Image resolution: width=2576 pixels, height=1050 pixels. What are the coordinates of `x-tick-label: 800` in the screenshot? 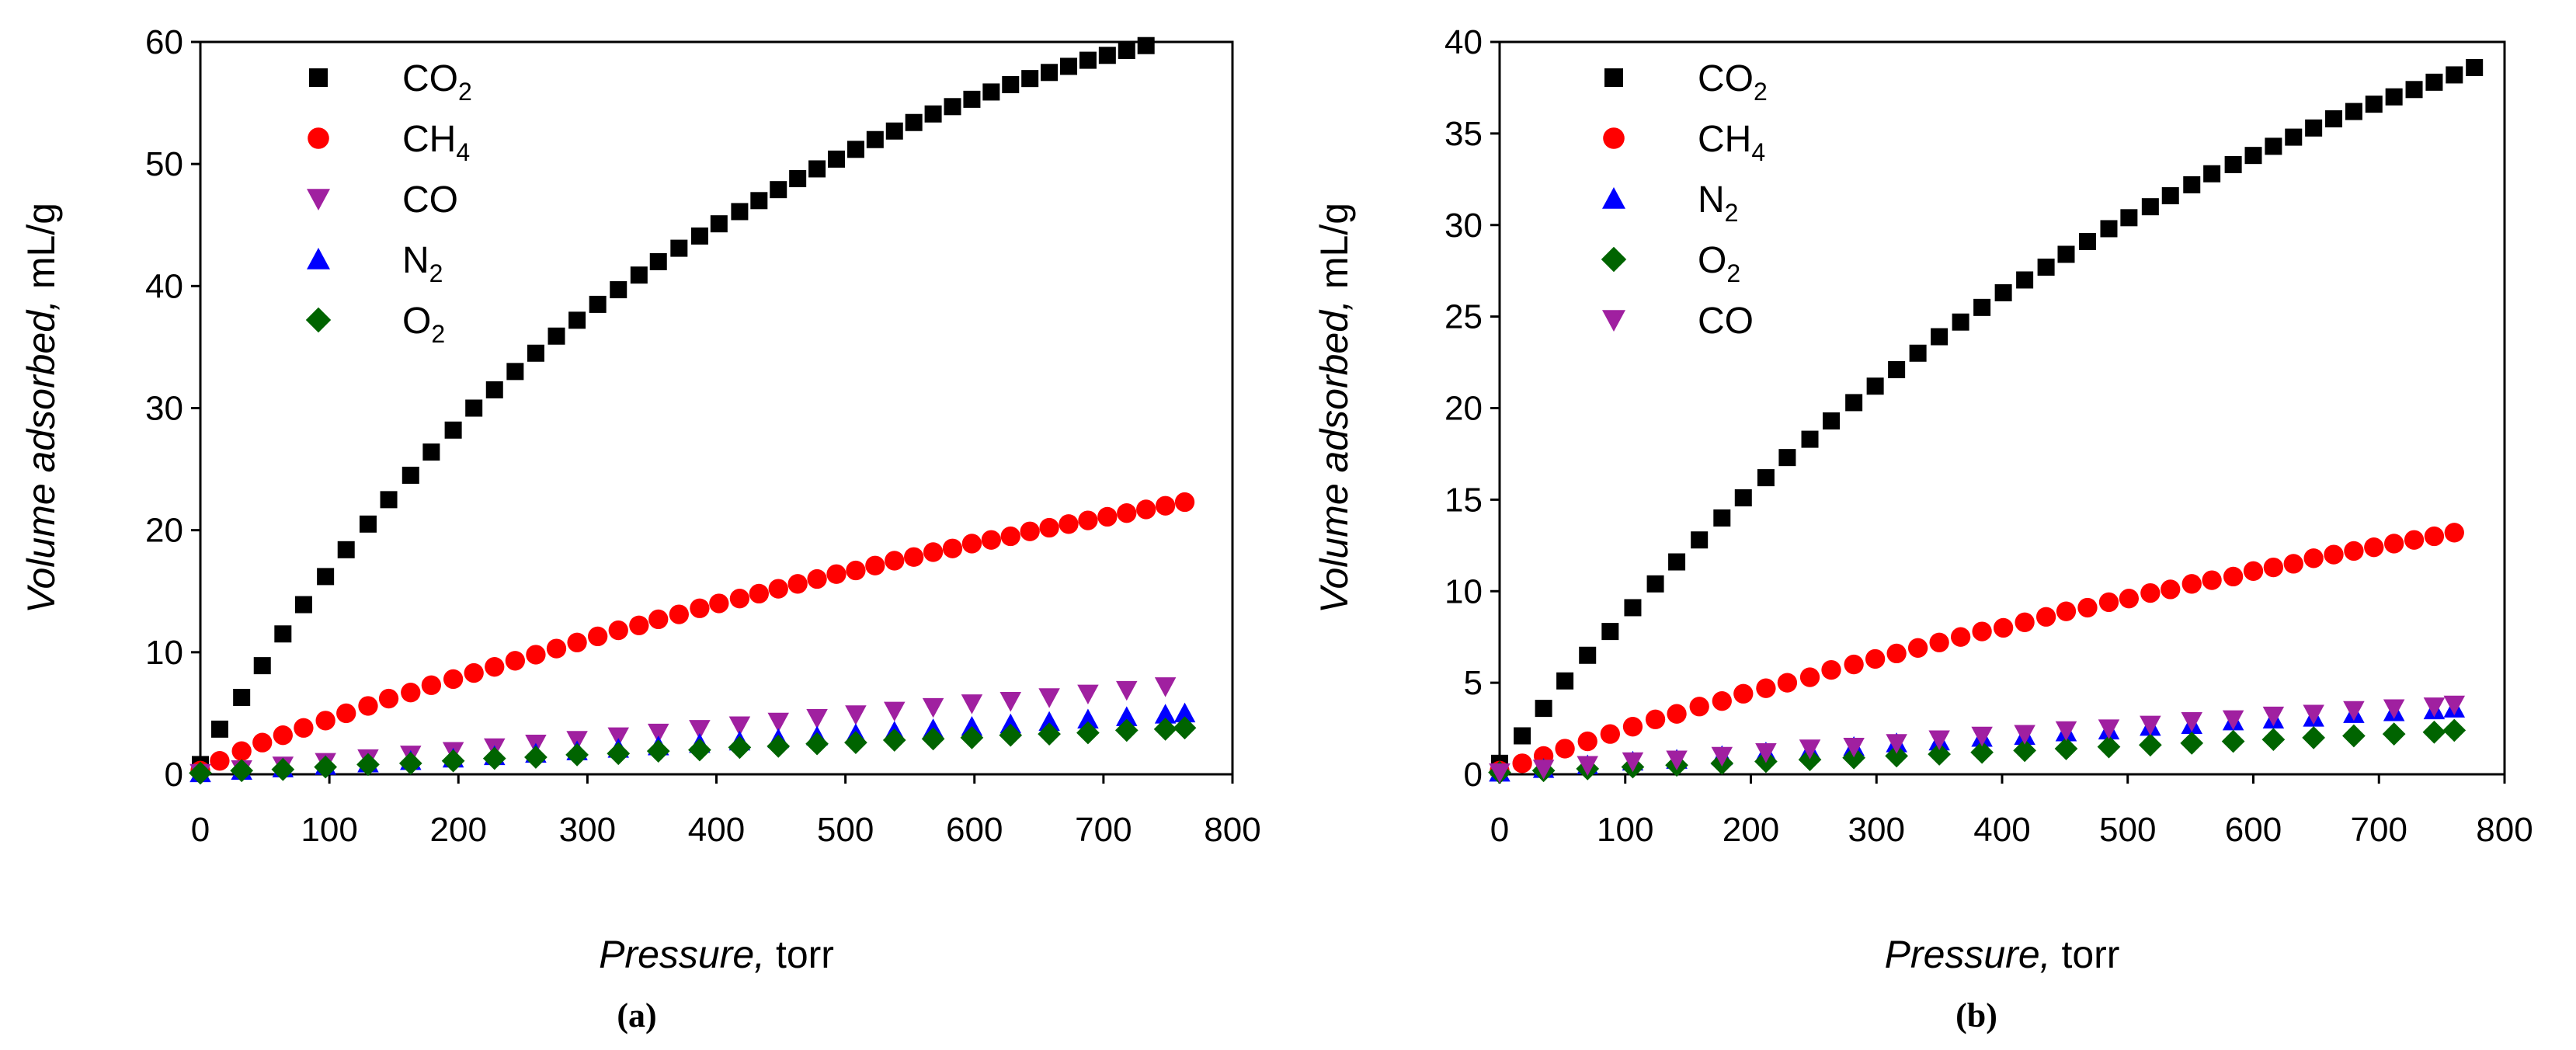 It's located at (2504, 830).